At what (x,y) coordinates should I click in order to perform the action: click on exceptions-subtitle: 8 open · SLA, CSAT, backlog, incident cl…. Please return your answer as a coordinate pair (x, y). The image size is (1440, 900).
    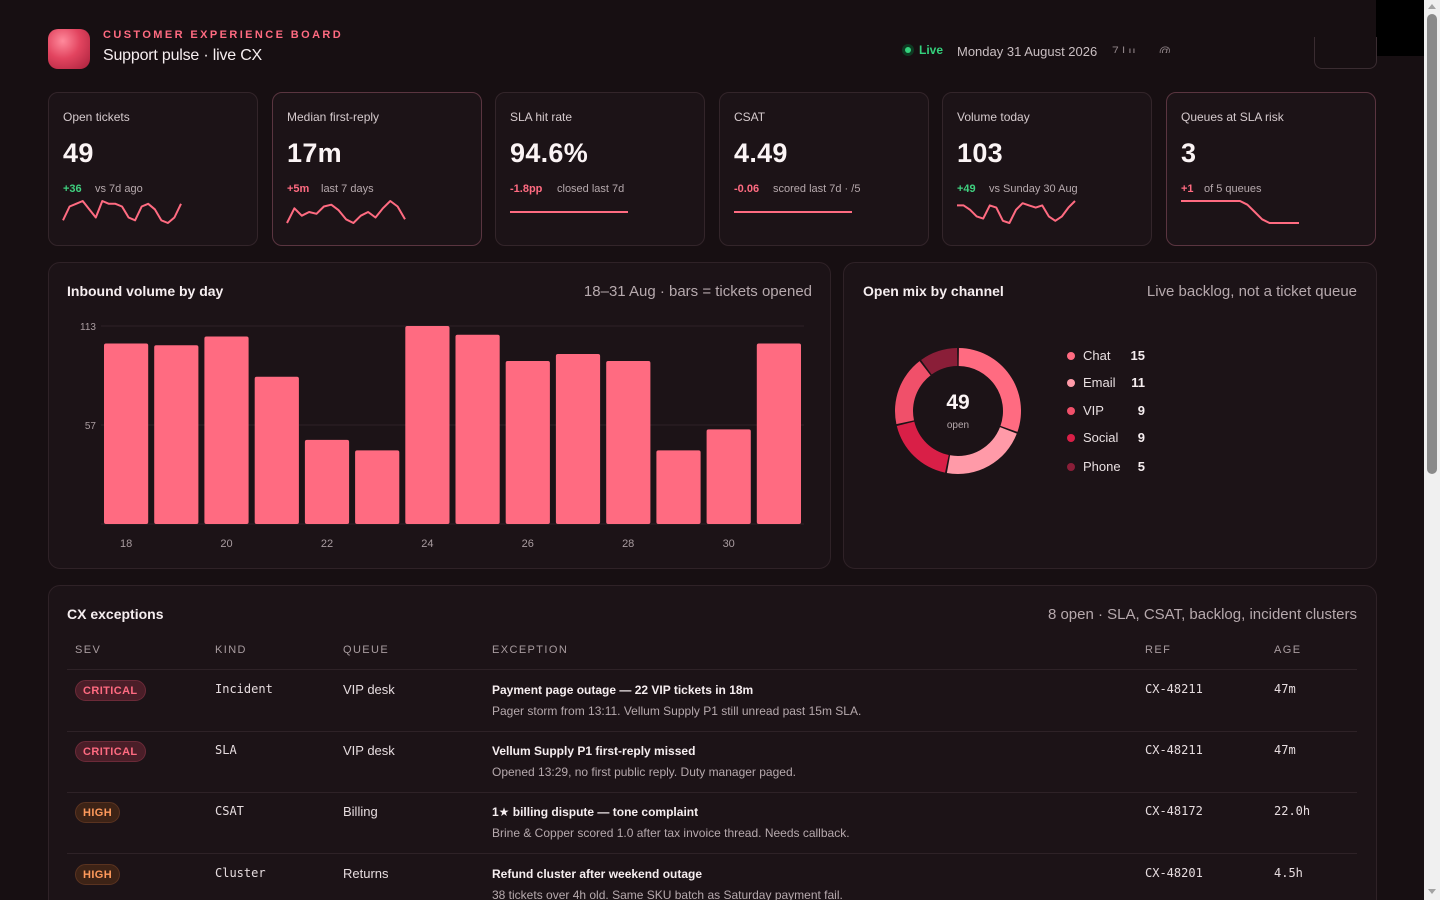
    Looking at the image, I should click on (1202, 614).